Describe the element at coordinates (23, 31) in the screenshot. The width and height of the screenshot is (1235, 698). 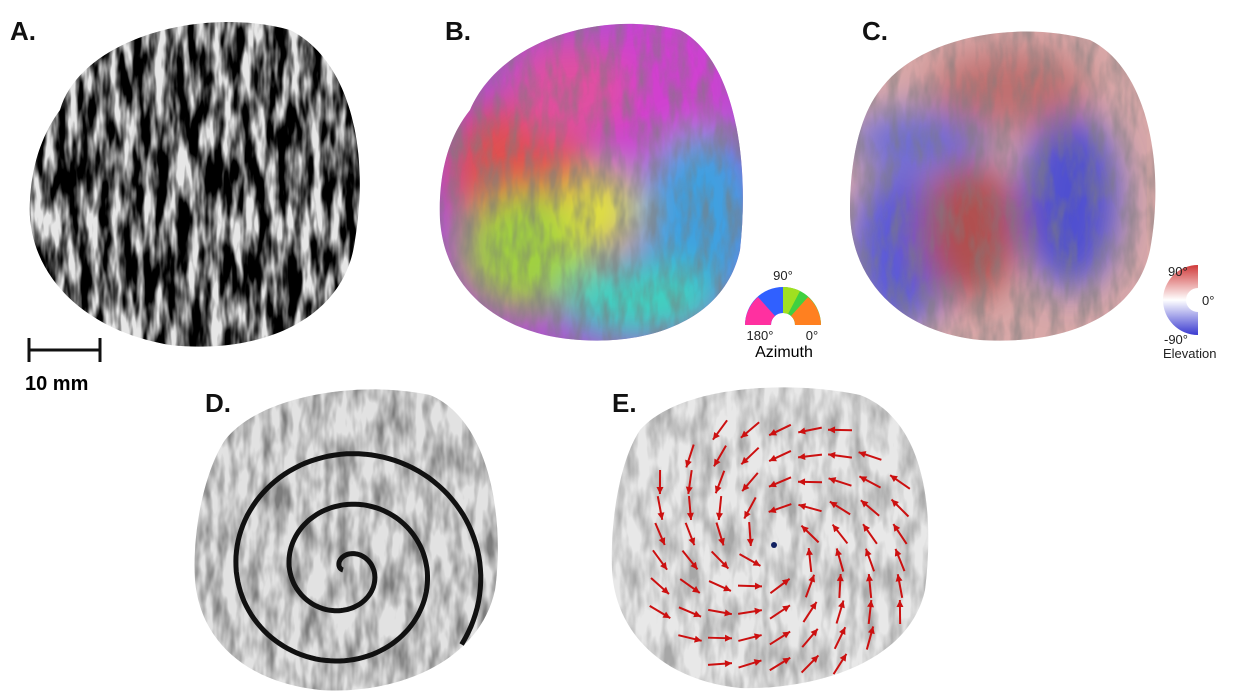
I see `panel-label: A.` at that location.